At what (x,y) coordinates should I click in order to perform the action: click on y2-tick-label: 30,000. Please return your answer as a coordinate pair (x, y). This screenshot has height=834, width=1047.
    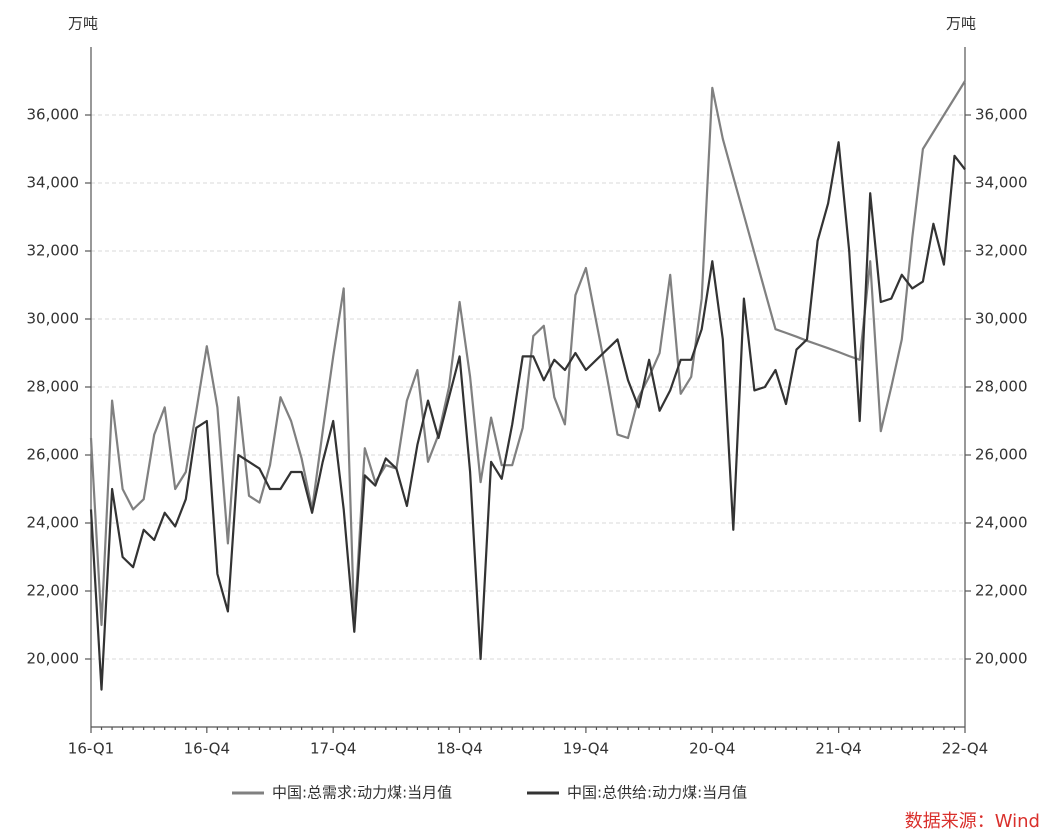
    Looking at the image, I should click on (1001, 319).